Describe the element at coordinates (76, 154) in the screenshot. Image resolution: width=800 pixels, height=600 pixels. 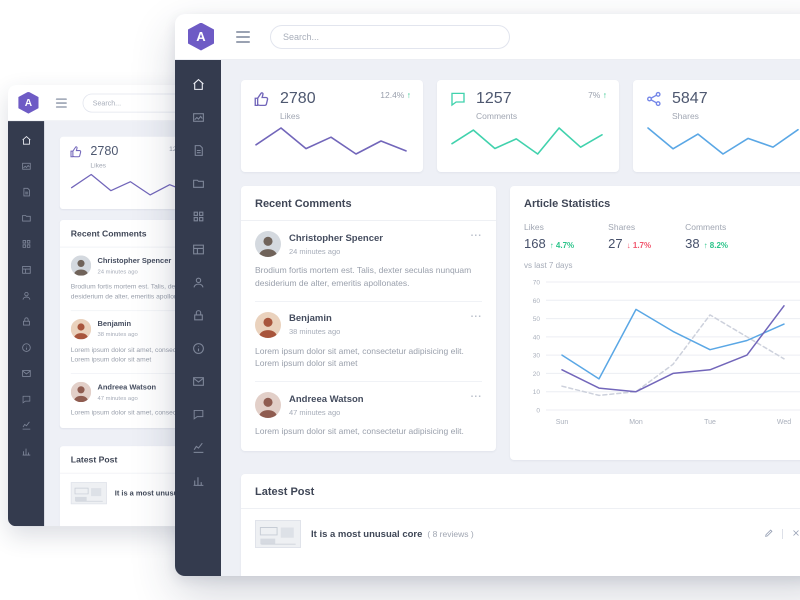
I see `thumbs-up-icon` at that location.